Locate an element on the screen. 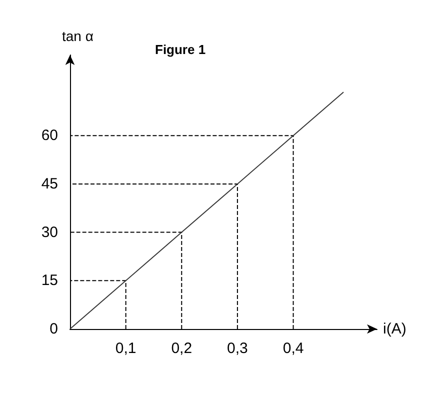 This screenshot has height=414, width=427. x-tick-label: 0,1 is located at coordinates (125, 348).